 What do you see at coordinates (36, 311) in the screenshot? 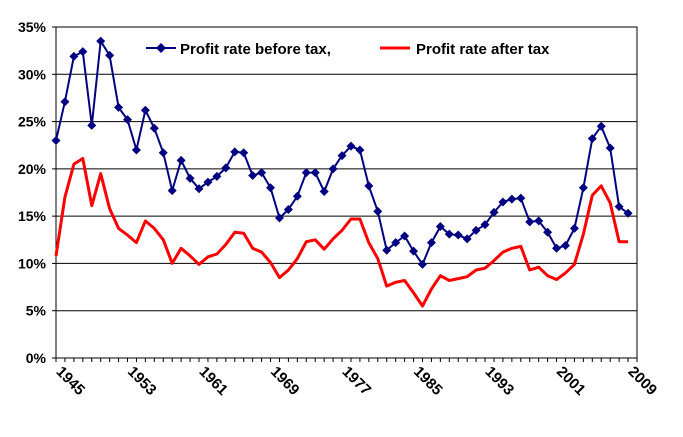
I see `y-tick-label: 5%` at bounding box center [36, 311].